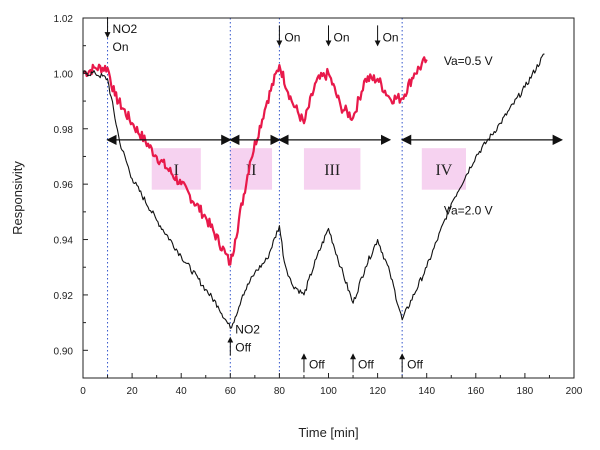 This screenshot has width=600, height=450. I want to click on x-tick-label: 40, so click(182, 391).